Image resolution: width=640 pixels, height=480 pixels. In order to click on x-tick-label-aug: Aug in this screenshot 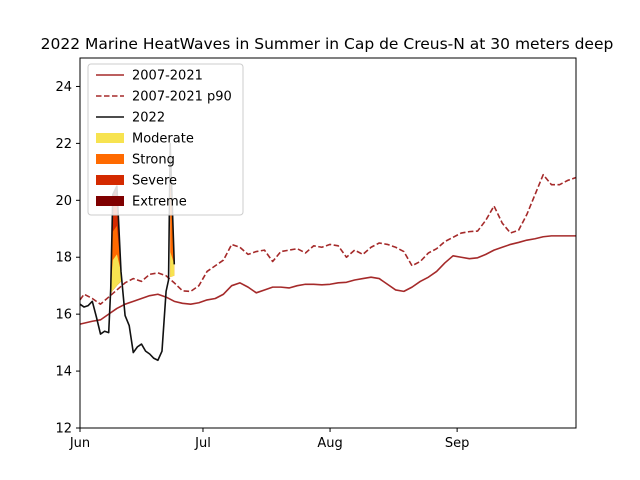, I will do `click(329, 443)`.